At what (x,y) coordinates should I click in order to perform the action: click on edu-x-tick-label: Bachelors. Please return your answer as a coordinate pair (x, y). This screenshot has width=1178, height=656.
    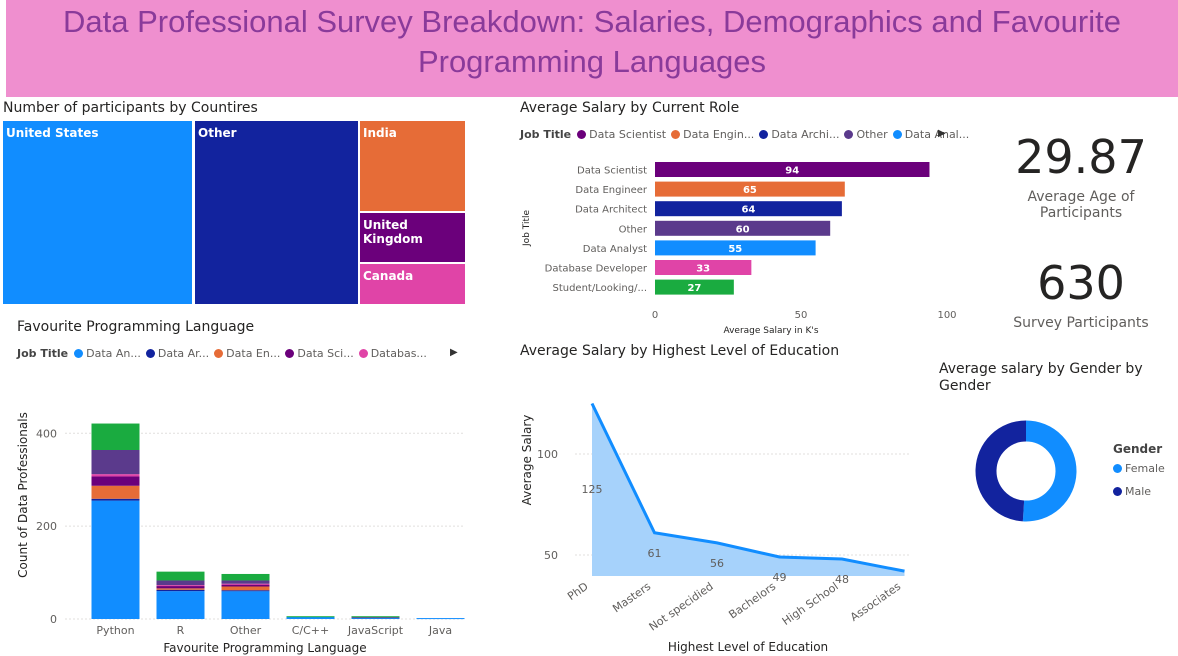
    Looking at the image, I should click on (752, 601).